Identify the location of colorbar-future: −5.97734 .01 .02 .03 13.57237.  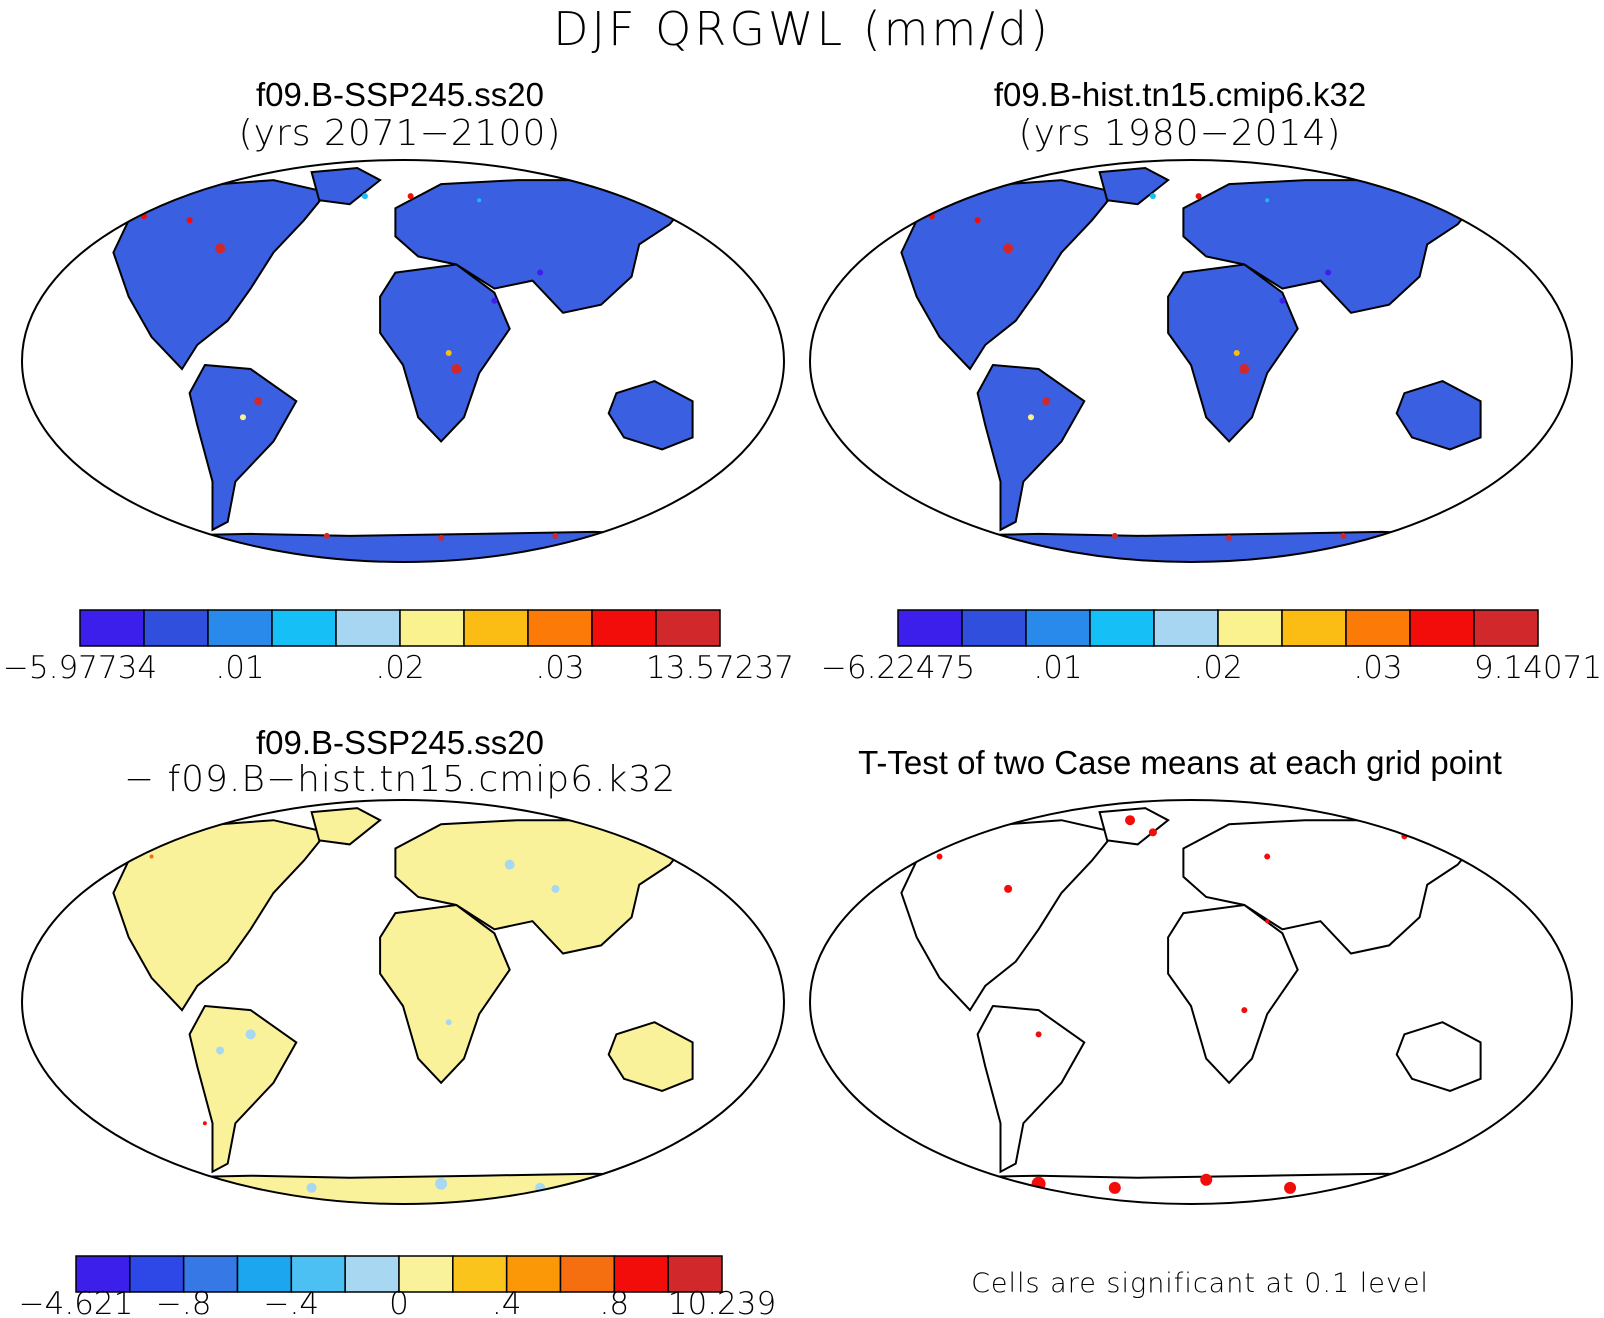
(398, 647).